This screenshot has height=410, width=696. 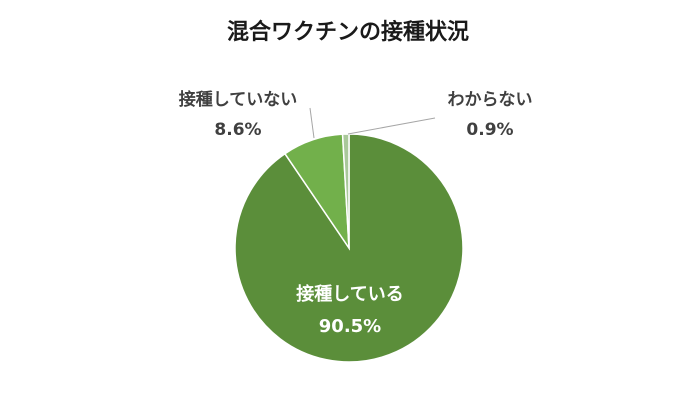 I want to click on slice-label-value-1: 8.6%, so click(x=237, y=130).